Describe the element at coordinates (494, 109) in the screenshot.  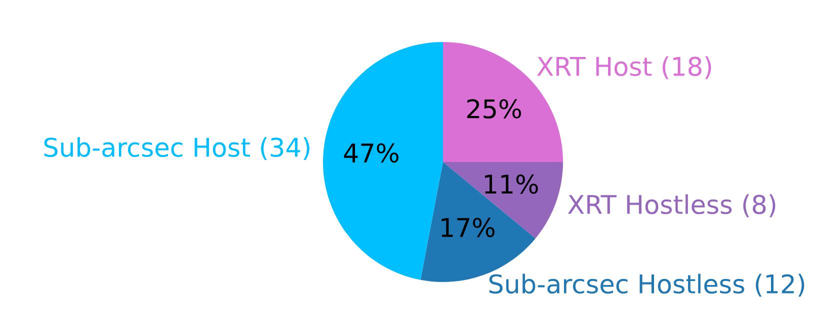
I see `data-label: 25%` at that location.